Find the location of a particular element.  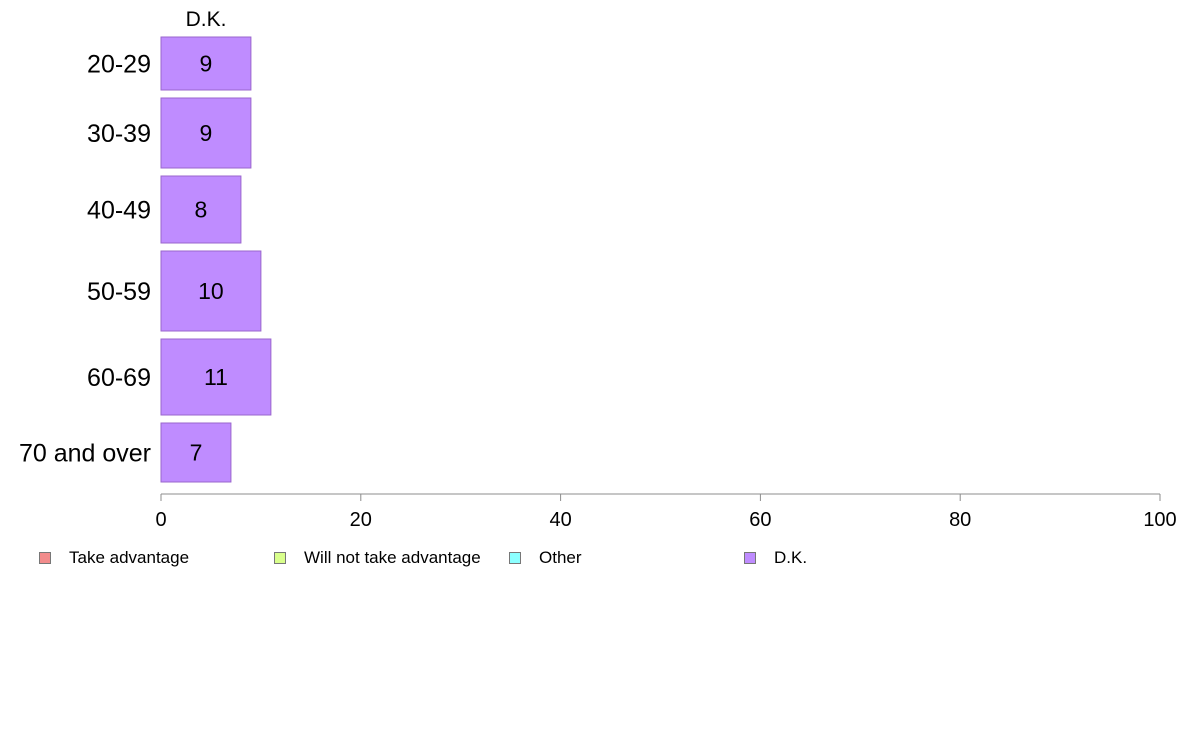

category-label: 40-49 is located at coordinates (119, 211).